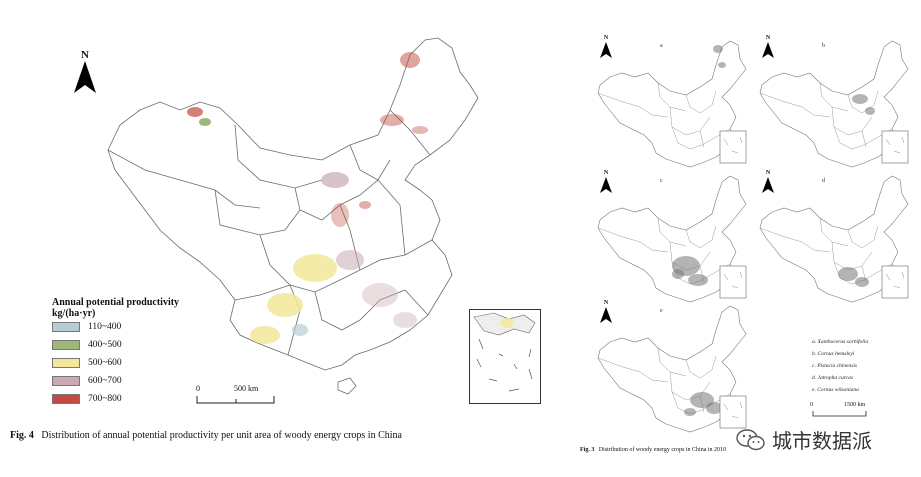 The width and height of the screenshot is (921, 477). Describe the element at coordinates (105, 381) in the screenshot. I see `legend-label: 600~700` at that location.